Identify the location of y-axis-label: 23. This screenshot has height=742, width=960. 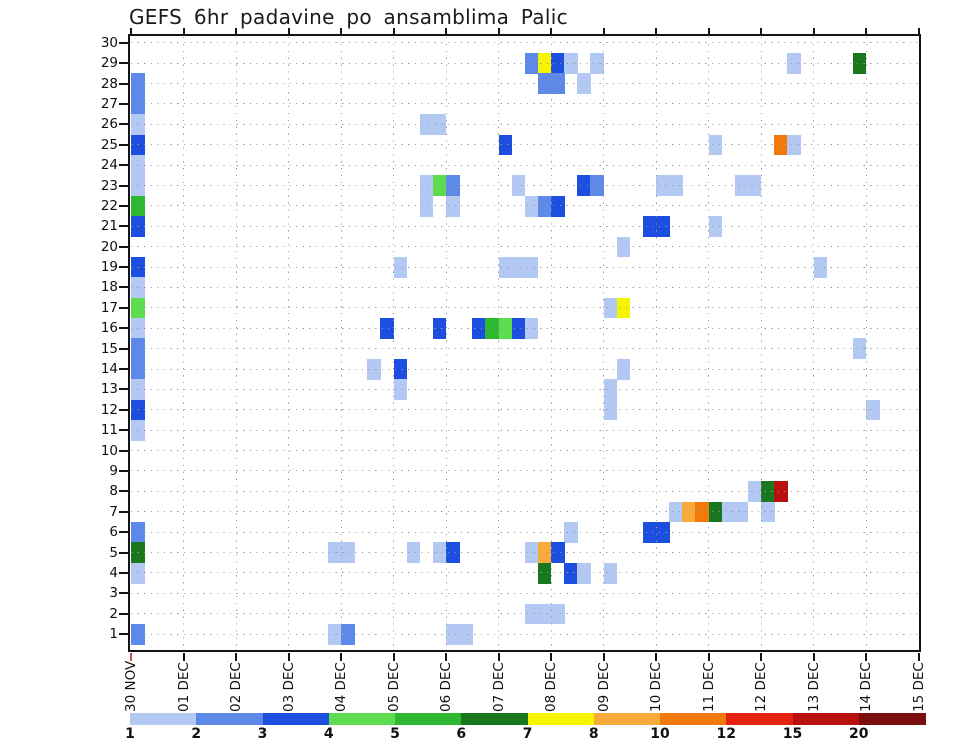
(109, 185).